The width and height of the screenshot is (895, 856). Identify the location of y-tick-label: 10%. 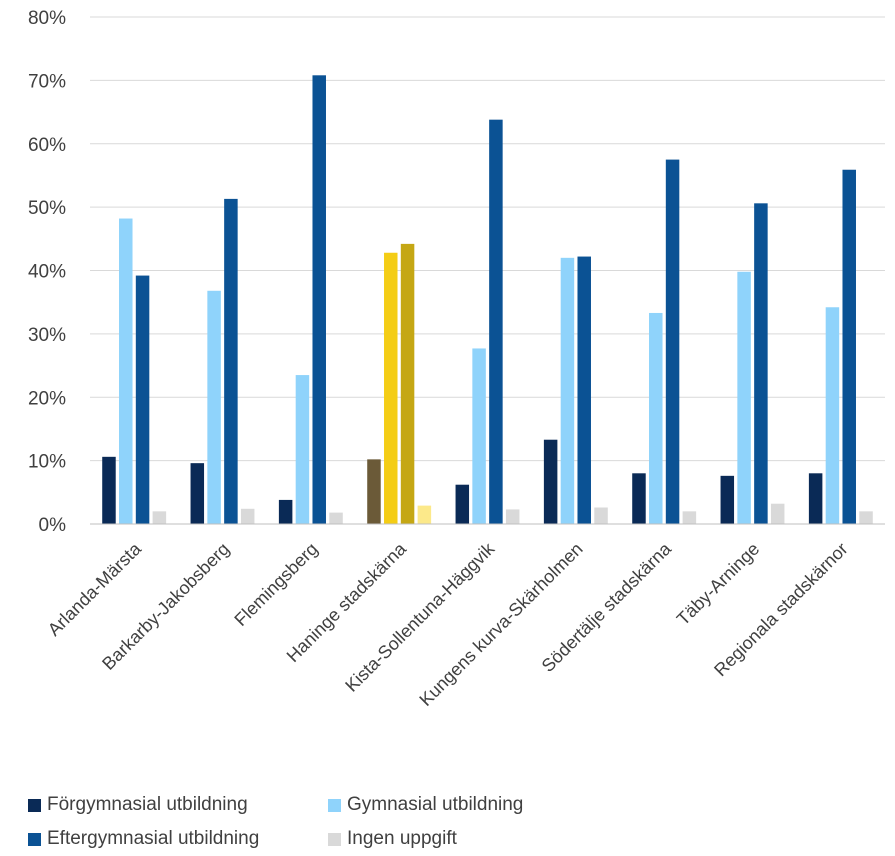
(47, 462).